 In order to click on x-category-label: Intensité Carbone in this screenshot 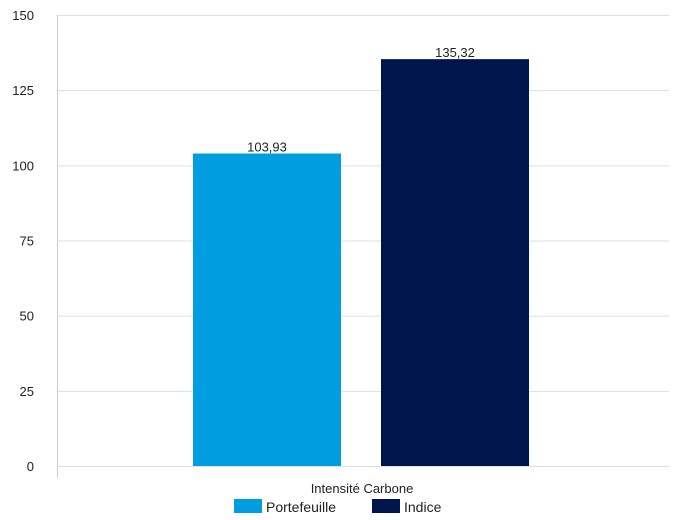, I will do `click(362, 488)`.